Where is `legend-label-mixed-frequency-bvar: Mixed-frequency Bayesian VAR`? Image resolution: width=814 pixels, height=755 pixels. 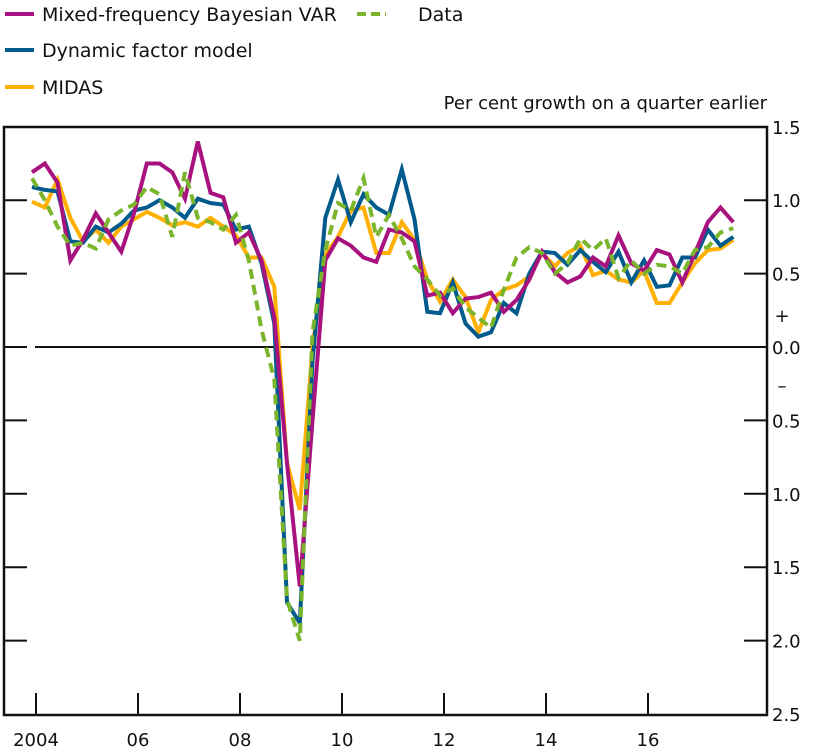
legend-label-mixed-frequency-bvar: Mixed-frequency Bayesian VAR is located at coordinates (189, 15).